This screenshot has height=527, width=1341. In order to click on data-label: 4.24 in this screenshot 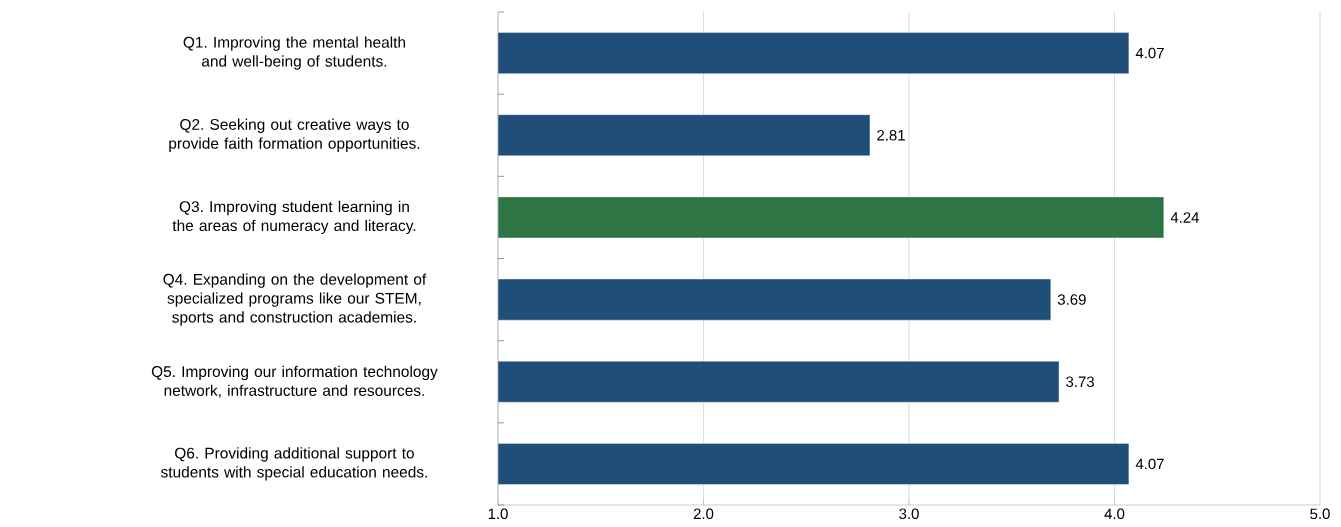, I will do `click(1184, 217)`.